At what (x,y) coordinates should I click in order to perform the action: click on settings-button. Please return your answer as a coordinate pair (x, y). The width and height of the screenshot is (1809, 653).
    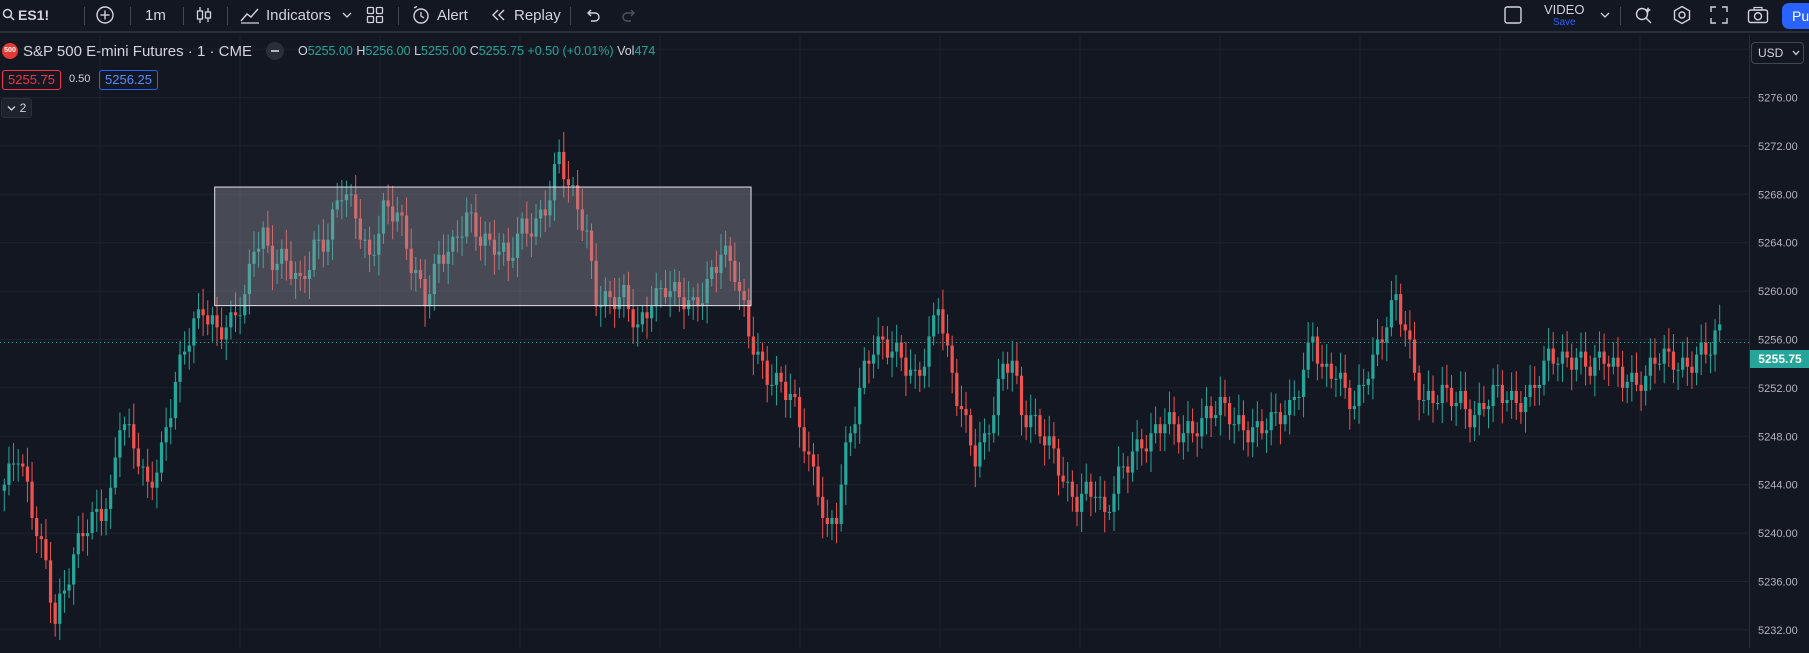
    Looking at the image, I should click on (1682, 15).